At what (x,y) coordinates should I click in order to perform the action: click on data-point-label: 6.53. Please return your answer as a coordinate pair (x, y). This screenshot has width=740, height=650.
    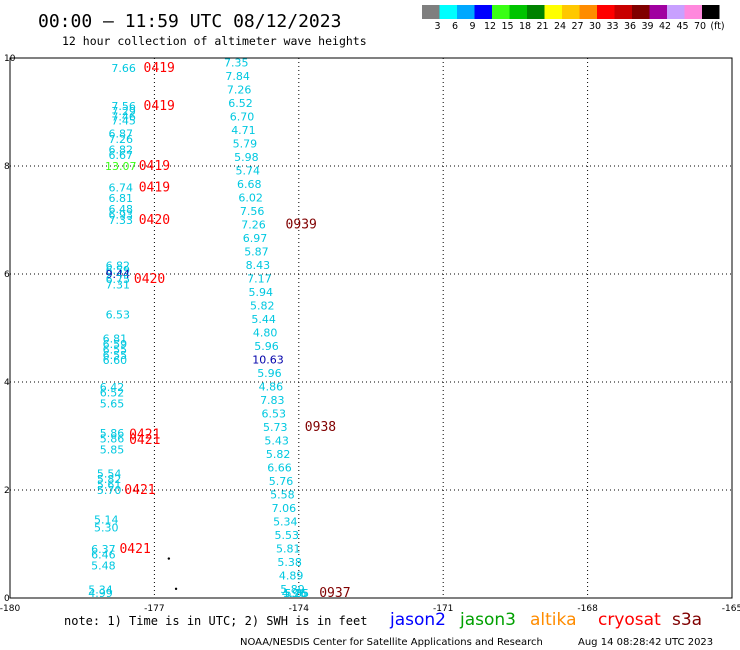
    Looking at the image, I should click on (274, 414).